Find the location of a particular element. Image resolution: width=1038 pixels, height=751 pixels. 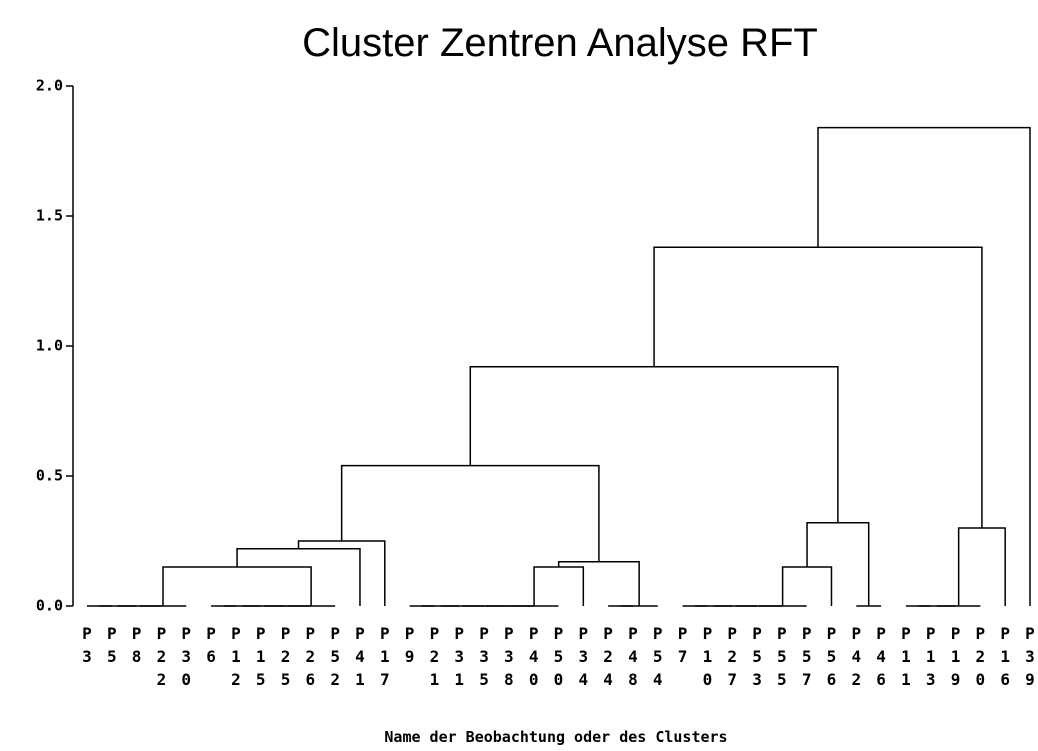

chart-title: Cluster Zentren Analyse RFT is located at coordinates (560, 43).